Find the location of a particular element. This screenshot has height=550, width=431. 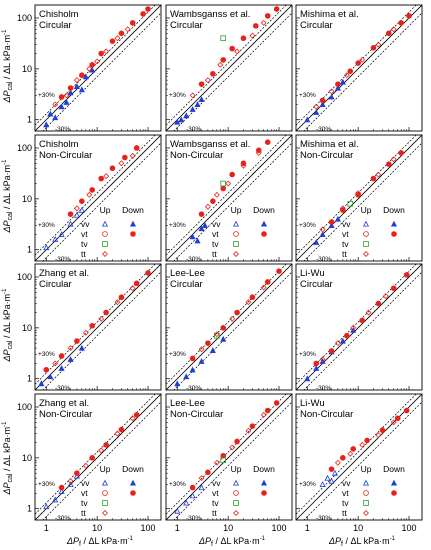

x-tick-label: 1 is located at coordinates (46, 528).